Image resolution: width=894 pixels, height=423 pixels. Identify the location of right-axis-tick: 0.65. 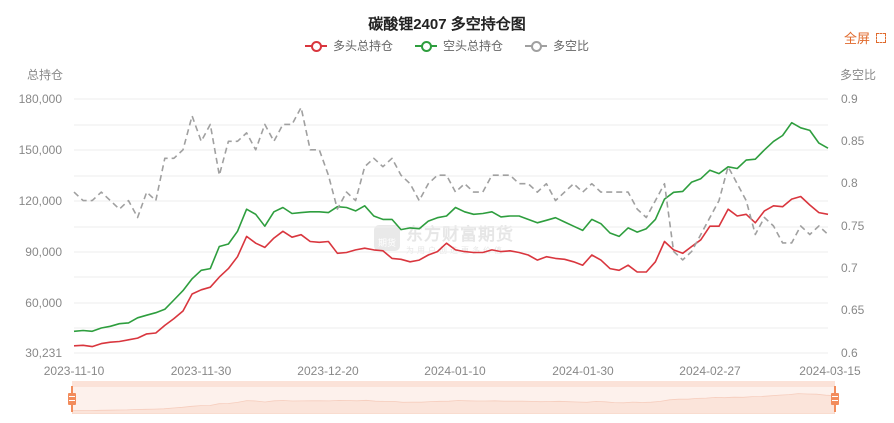
(853, 310).